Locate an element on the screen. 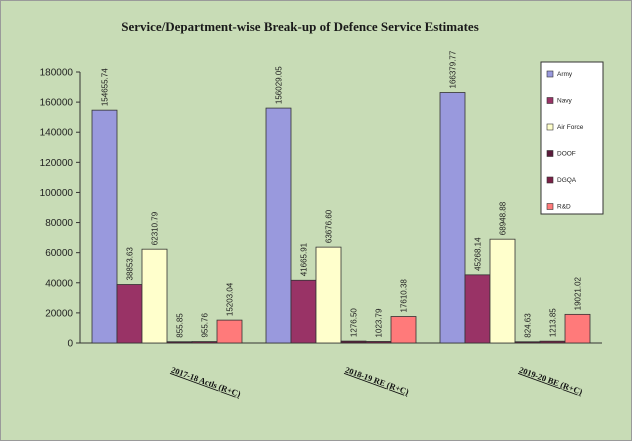 Image resolution: width=632 pixels, height=441 pixels. data-label: 156029.05 is located at coordinates (279, 85).